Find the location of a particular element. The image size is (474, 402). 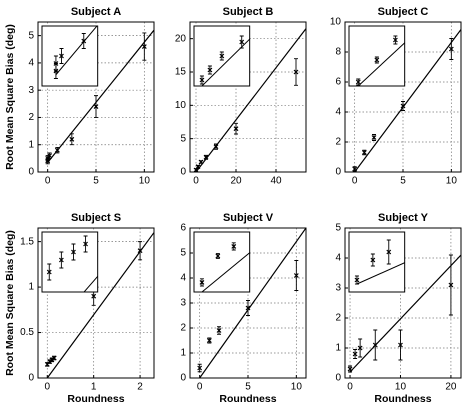

panel-title: Subject B is located at coordinates (248, 12).